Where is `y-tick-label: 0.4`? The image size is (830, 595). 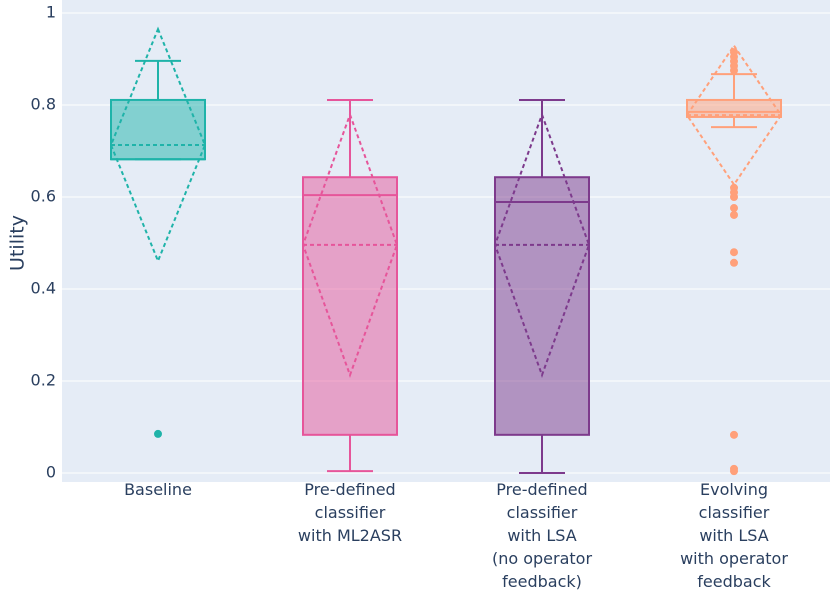
y-tick-label: 0.4 is located at coordinates (43, 288).